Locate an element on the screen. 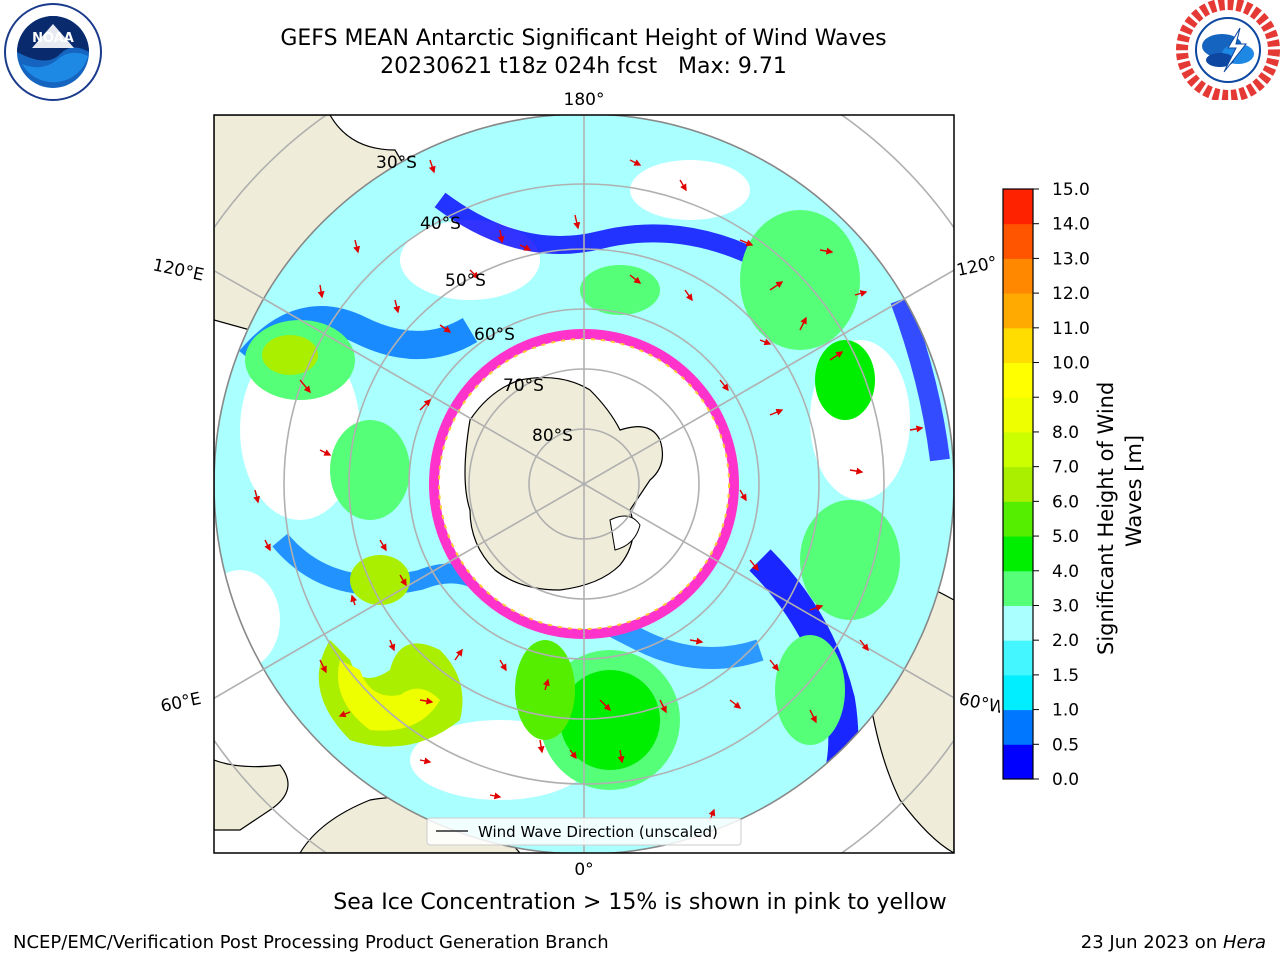  legend-label: Wind Wave Direction (unscaled) is located at coordinates (598, 832).